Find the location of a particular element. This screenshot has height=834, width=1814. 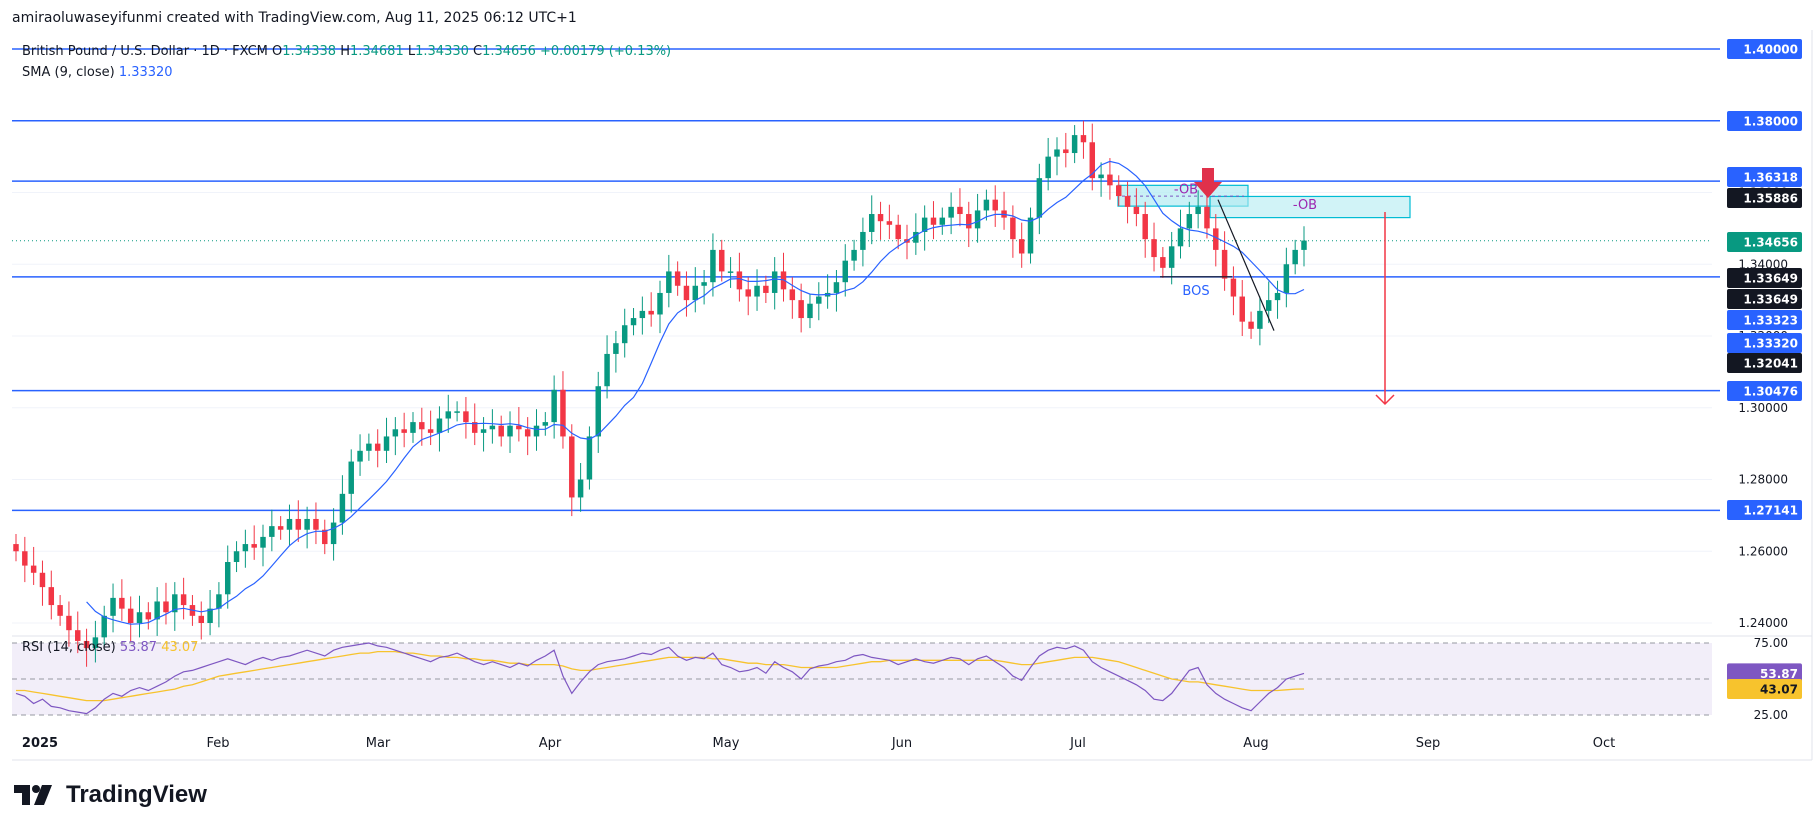

bos-label: BOS is located at coordinates (1195, 291).